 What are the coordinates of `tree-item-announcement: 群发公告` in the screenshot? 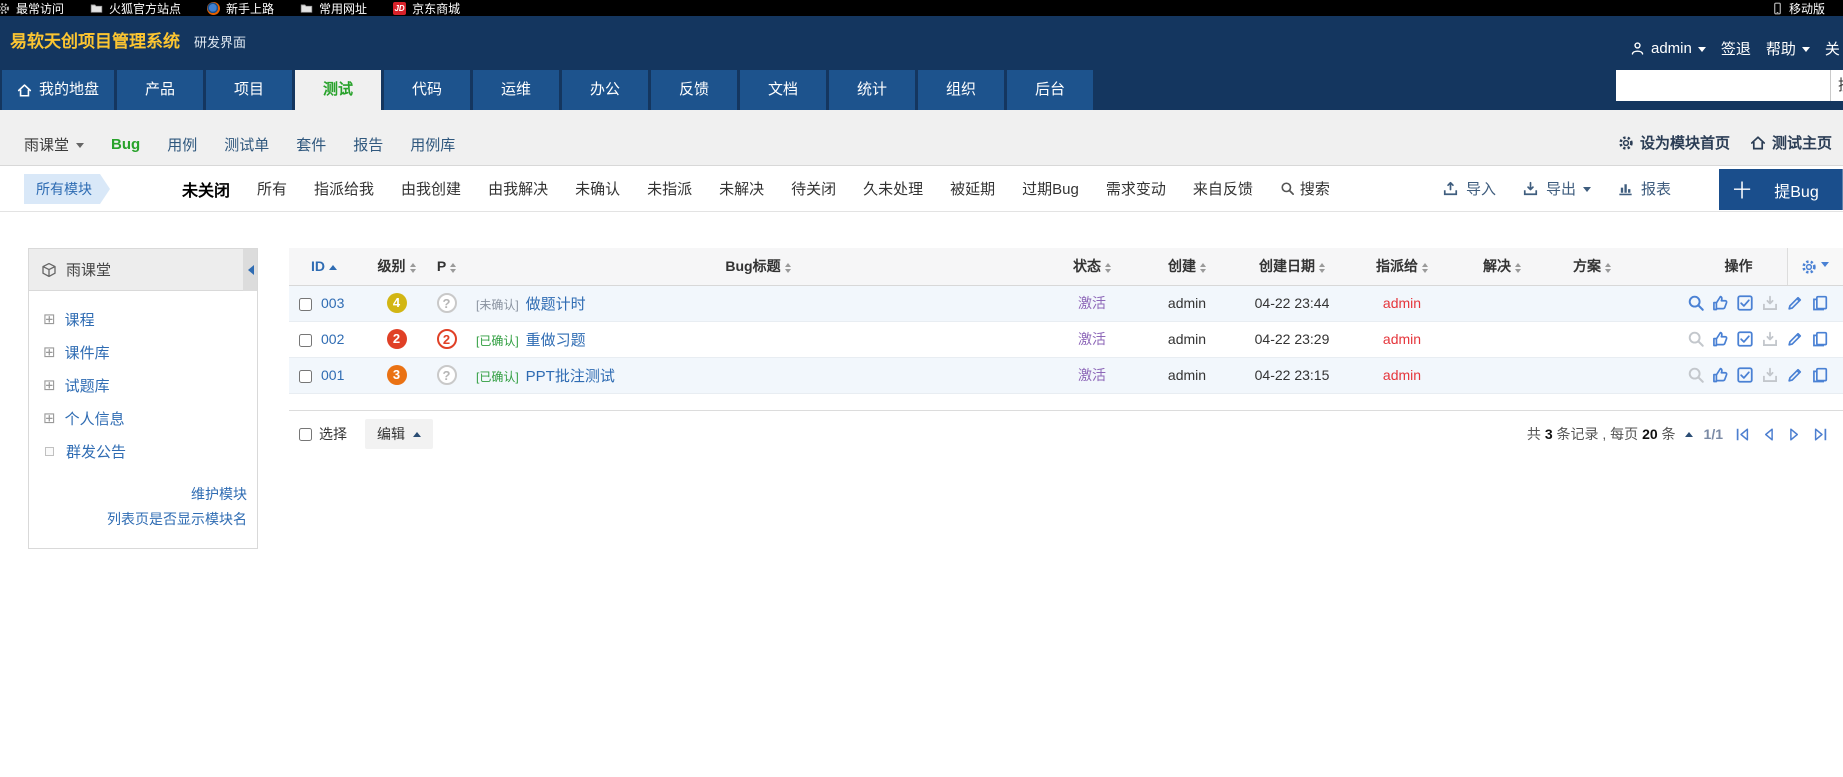 It's located at (143, 451).